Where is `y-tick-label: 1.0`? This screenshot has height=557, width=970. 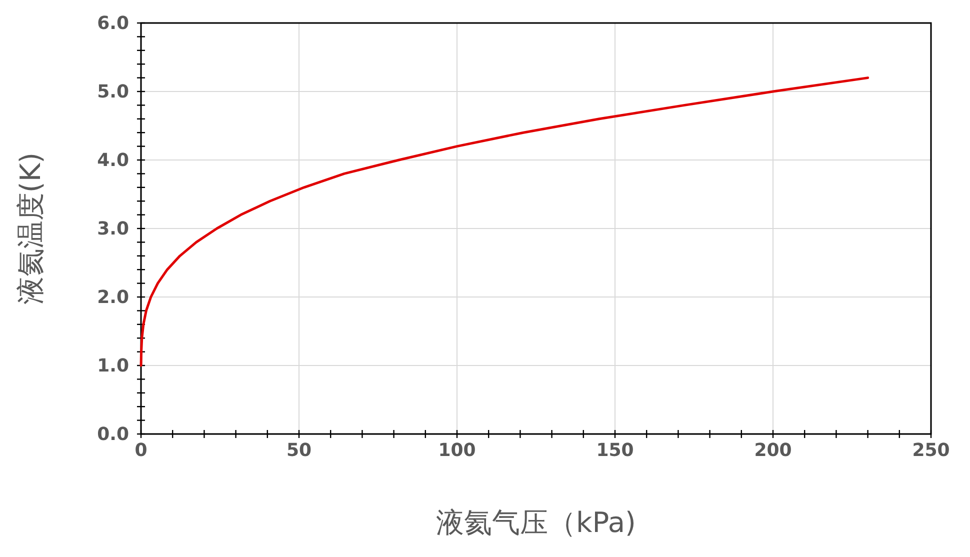 y-tick-label: 1.0 is located at coordinates (113, 366).